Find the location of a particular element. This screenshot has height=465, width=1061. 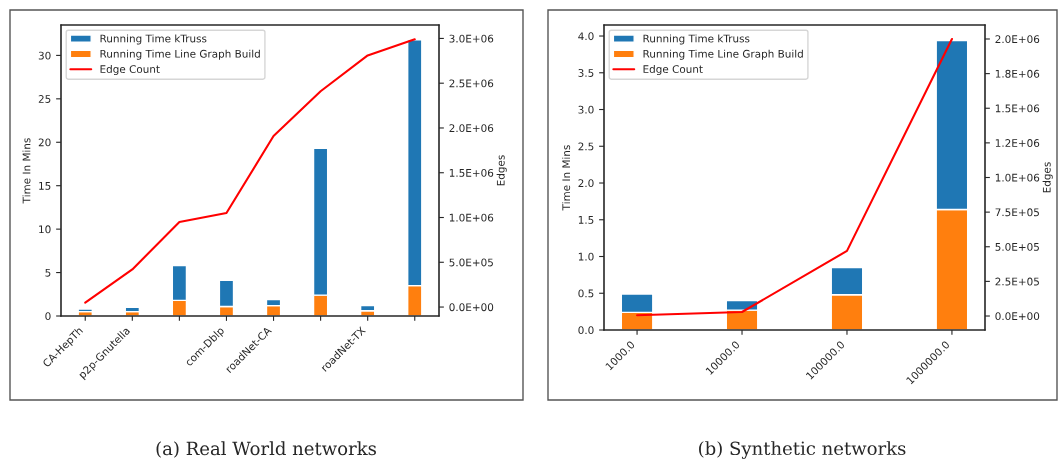

y-tick-label: 3.0 is located at coordinates (586, 109).